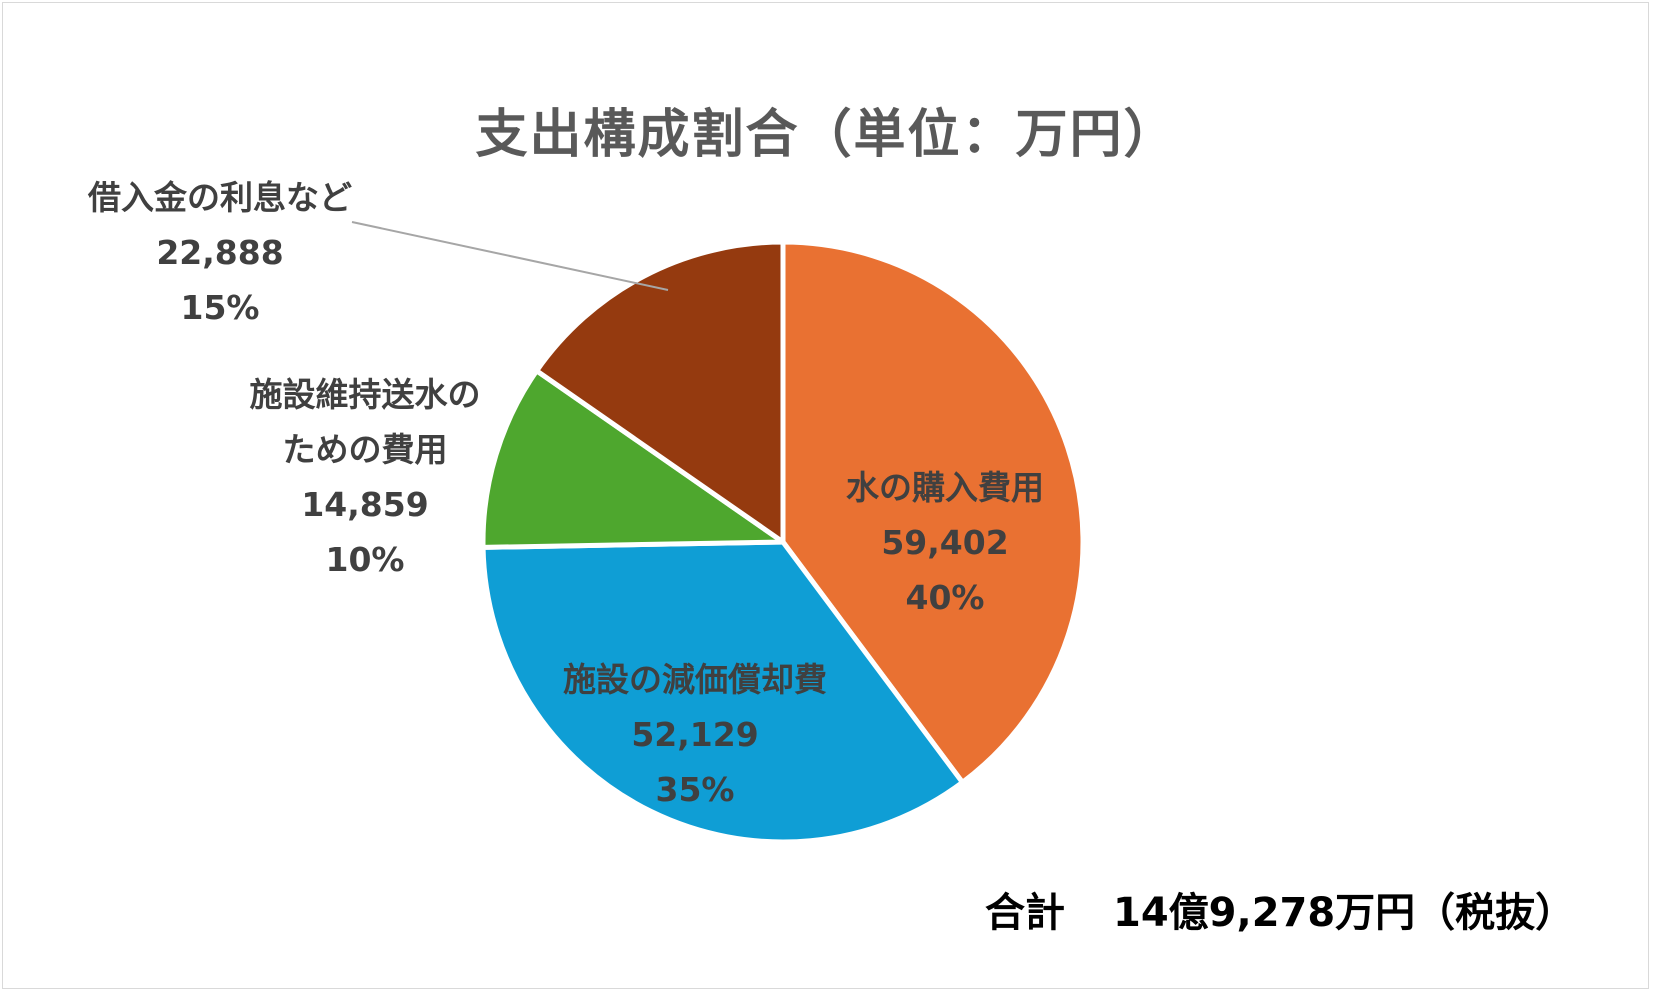 The height and width of the screenshot is (993, 1653). What do you see at coordinates (365, 504) in the screenshot?
I see `slice-label-value: 14,859` at bounding box center [365, 504].